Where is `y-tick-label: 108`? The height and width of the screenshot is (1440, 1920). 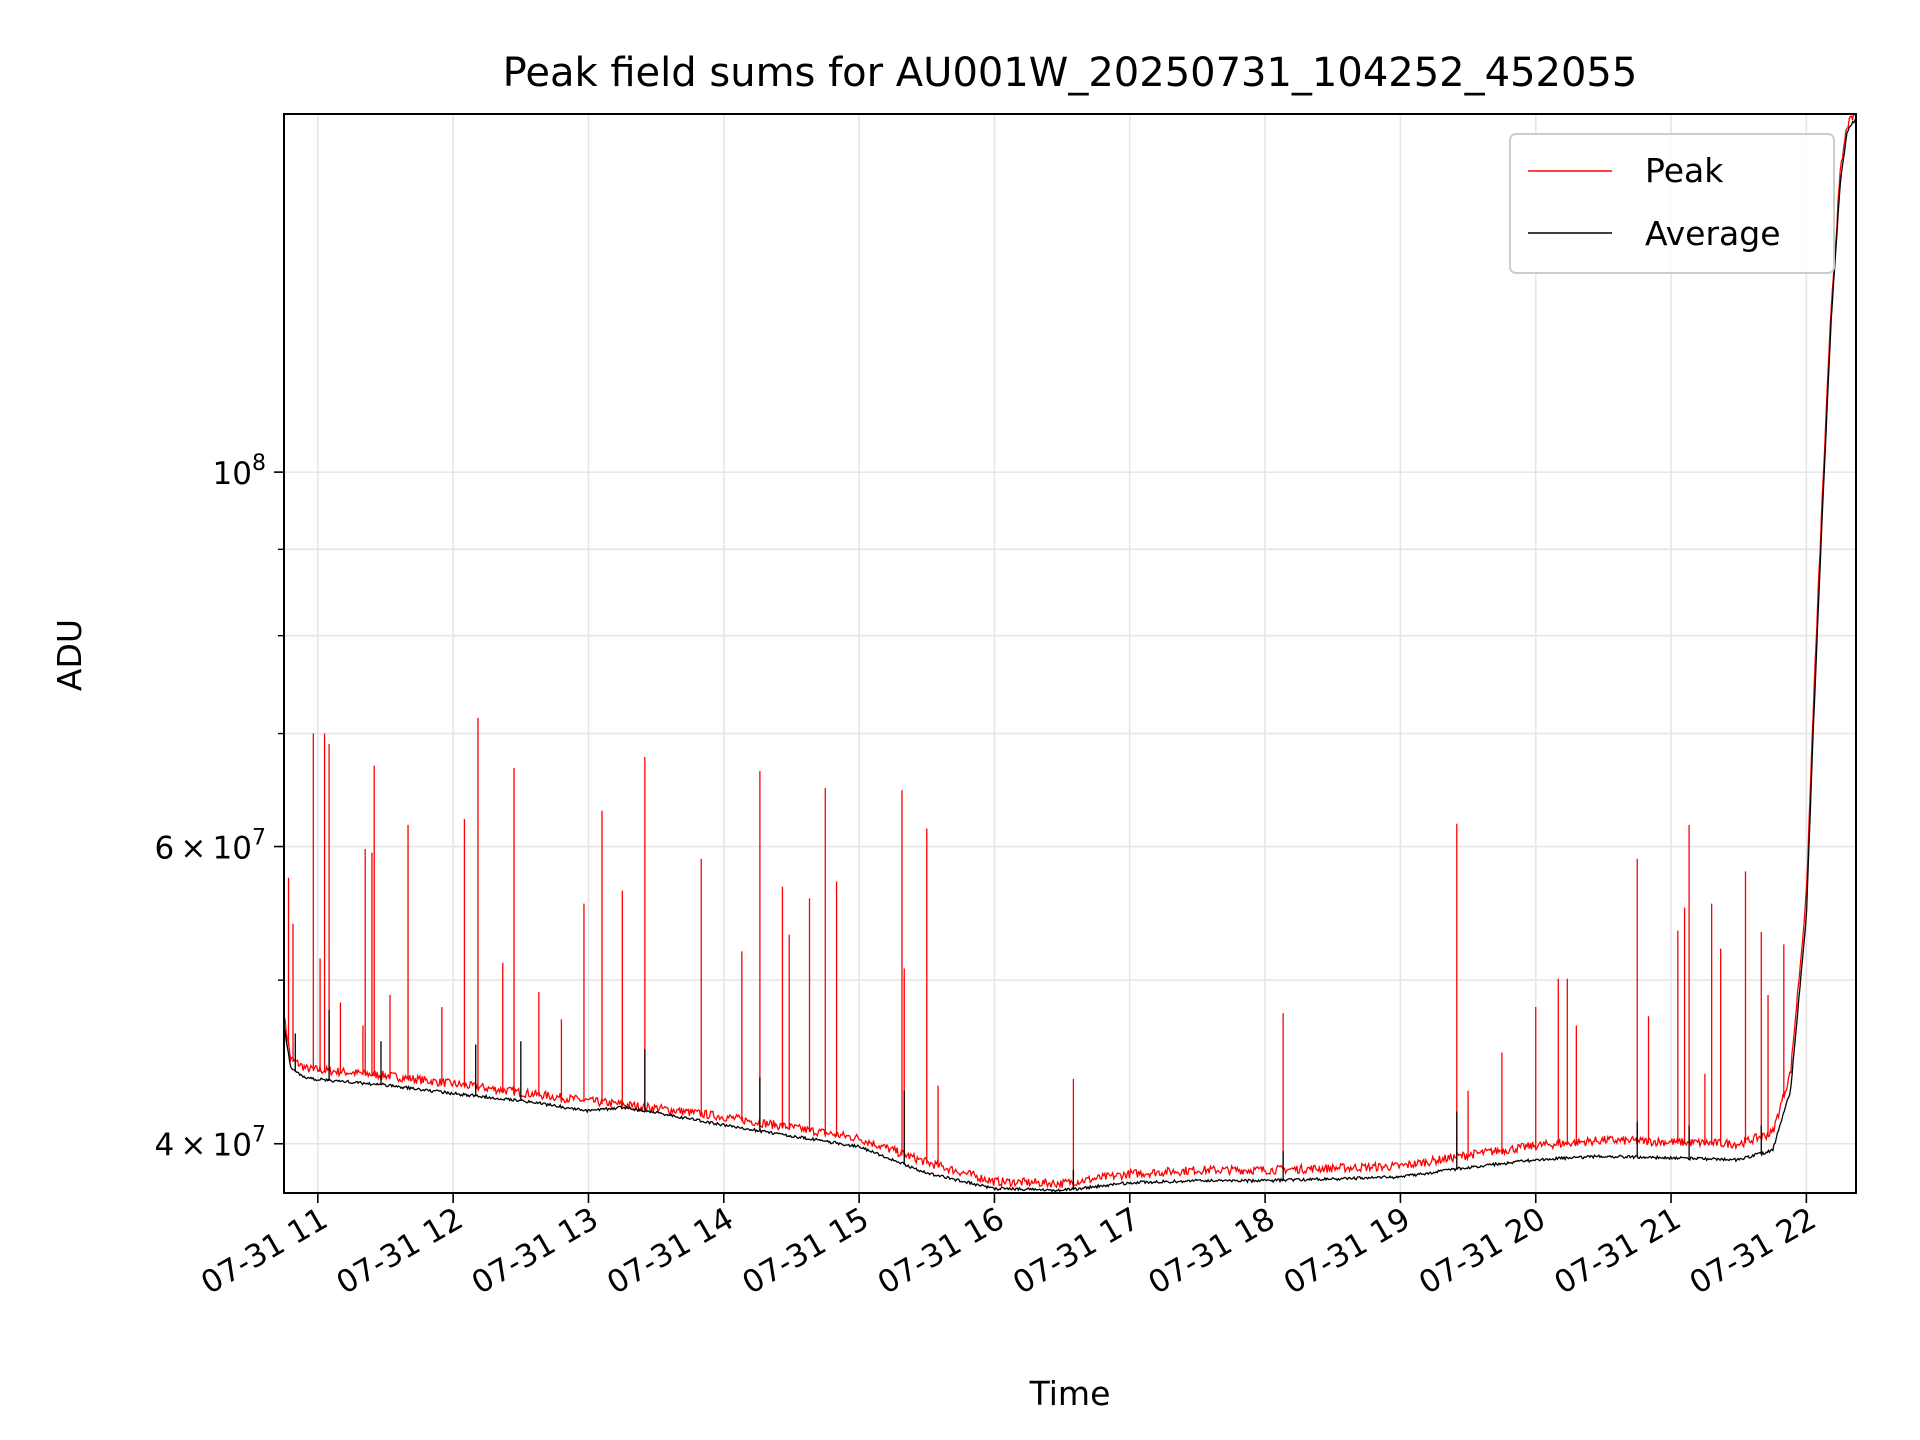
y-tick-label: 108 is located at coordinates (239, 471).